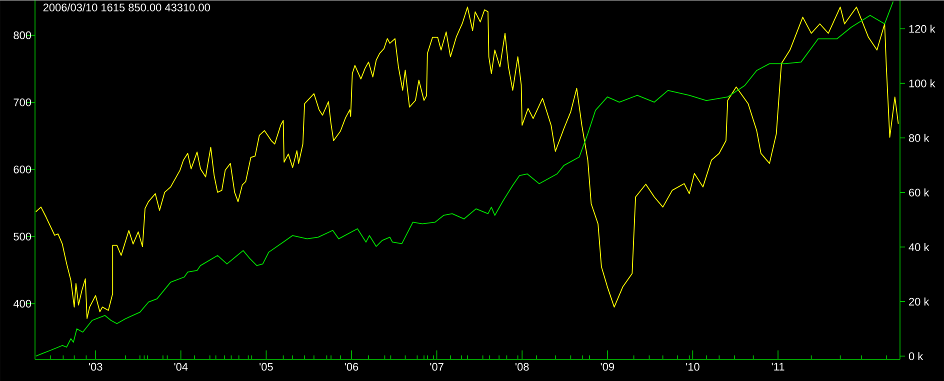  I want to click on y-tick-label: 500, so click(23, 236).